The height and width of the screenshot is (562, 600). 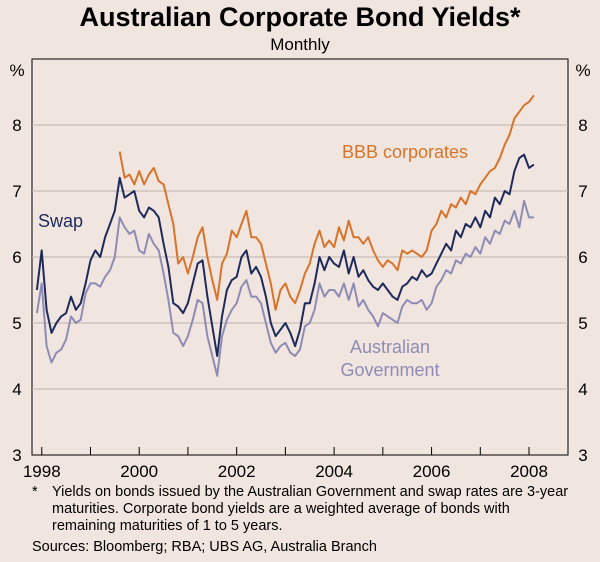 What do you see at coordinates (42, 471) in the screenshot?
I see `x-tick-label: 1998` at bounding box center [42, 471].